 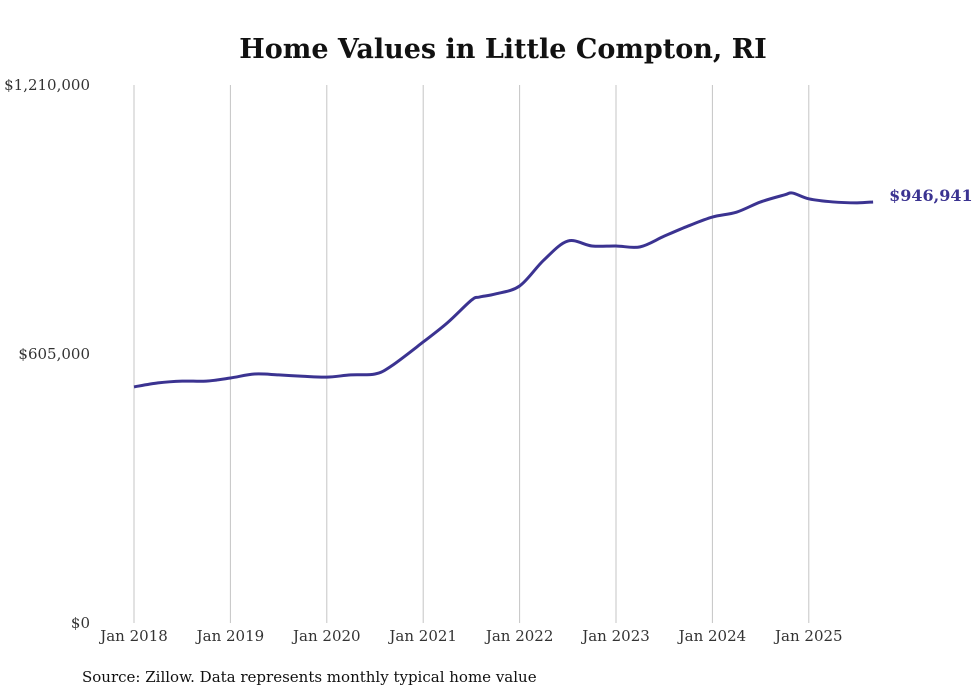 What do you see at coordinates (326, 636) in the screenshot?
I see `x-tick-label: Jan 2020` at bounding box center [326, 636].